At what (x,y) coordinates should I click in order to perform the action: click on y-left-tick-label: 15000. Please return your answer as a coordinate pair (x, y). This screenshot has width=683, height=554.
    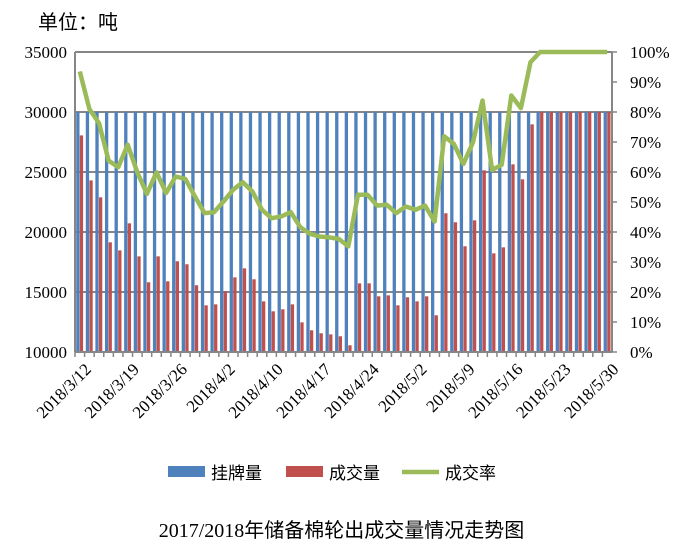
    Looking at the image, I should click on (46, 292).